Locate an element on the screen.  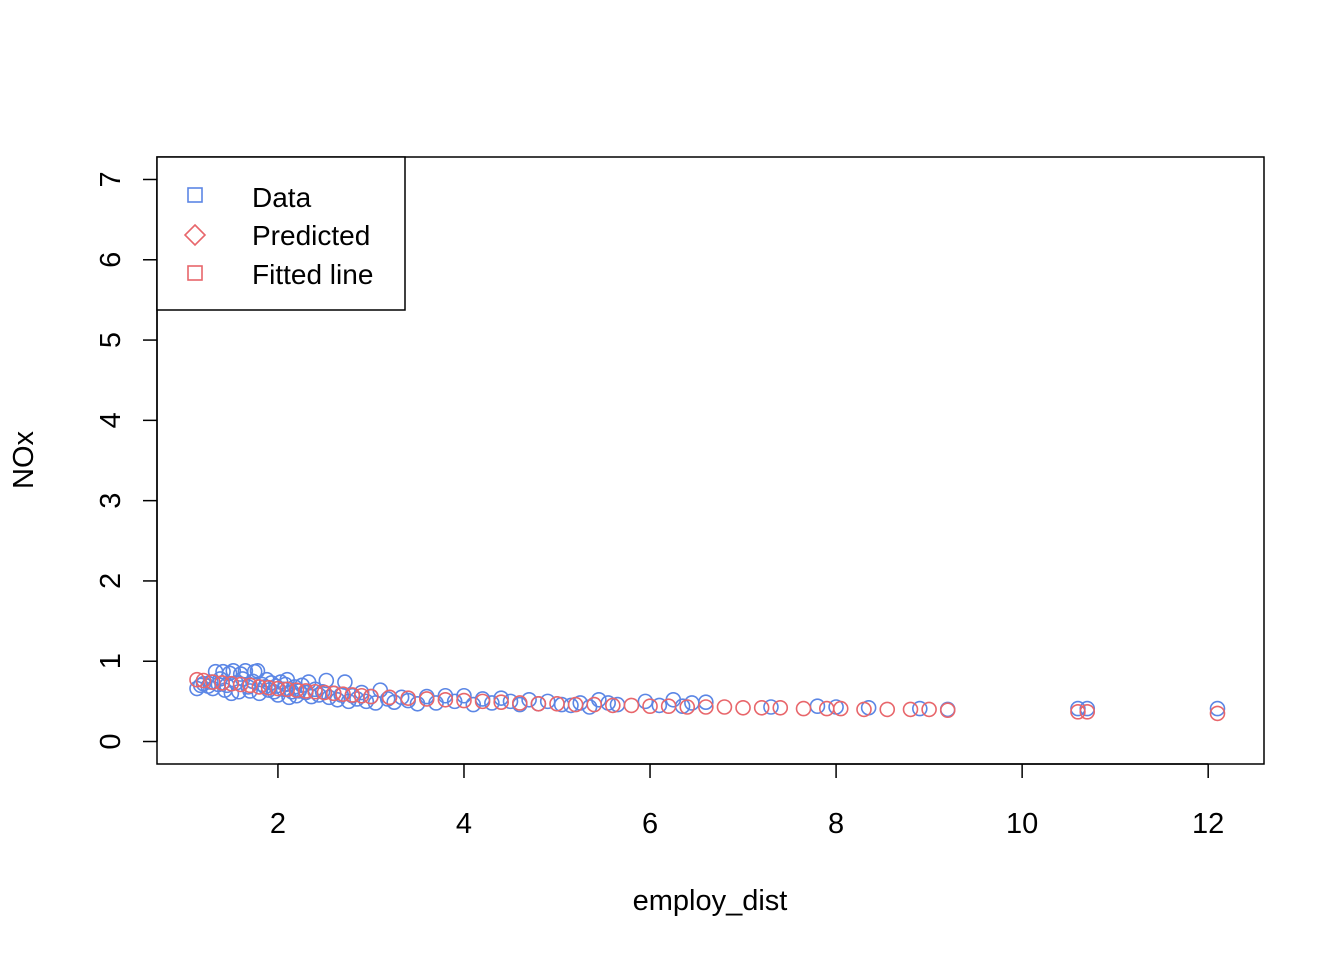
y-tick-label: 5 is located at coordinates (111, 340).